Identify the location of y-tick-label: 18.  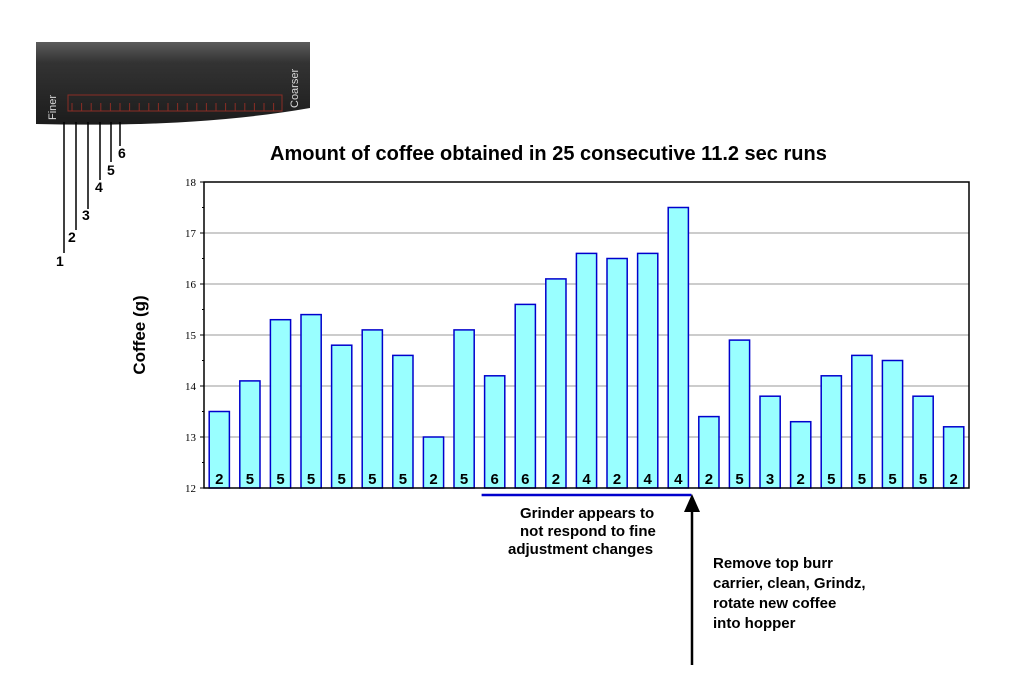
(191, 183).